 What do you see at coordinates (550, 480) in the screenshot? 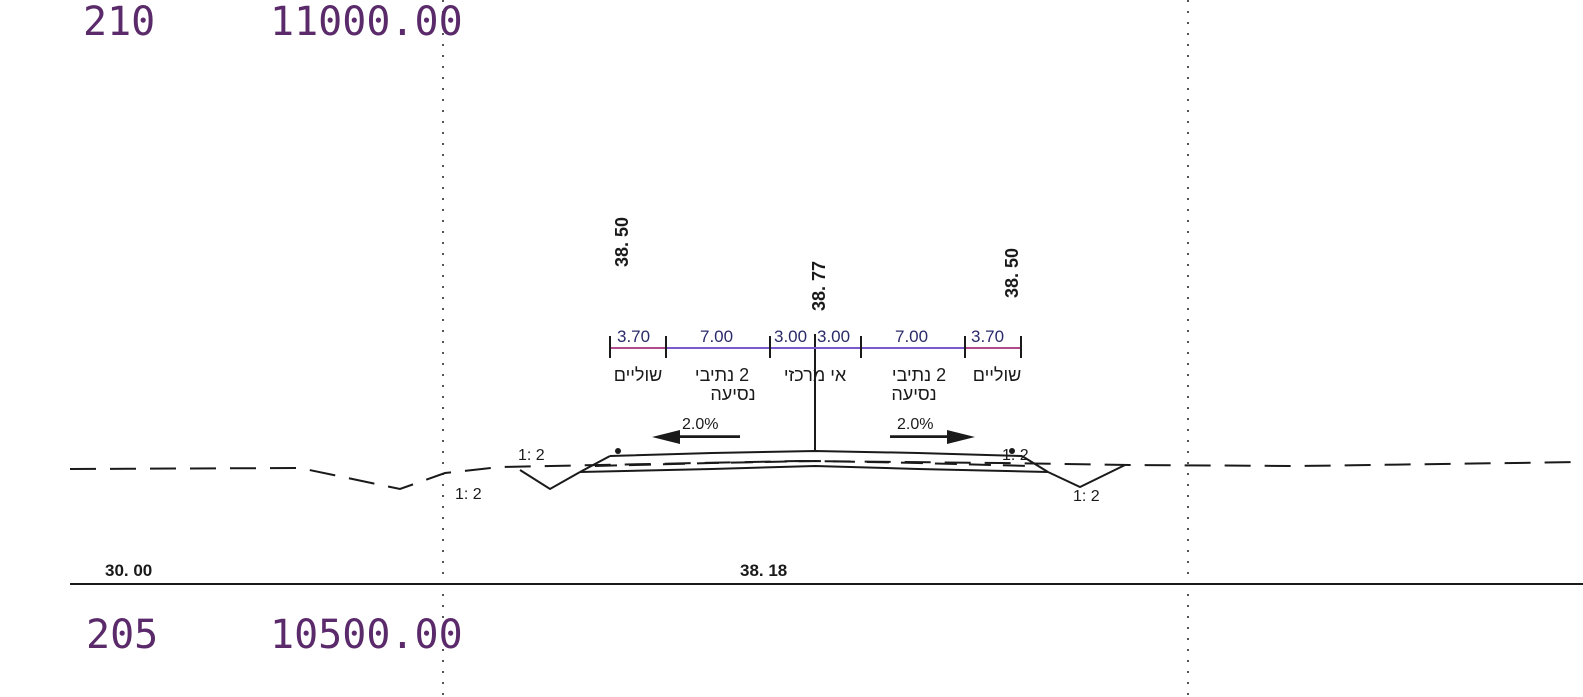
I see `left-ditch` at bounding box center [550, 480].